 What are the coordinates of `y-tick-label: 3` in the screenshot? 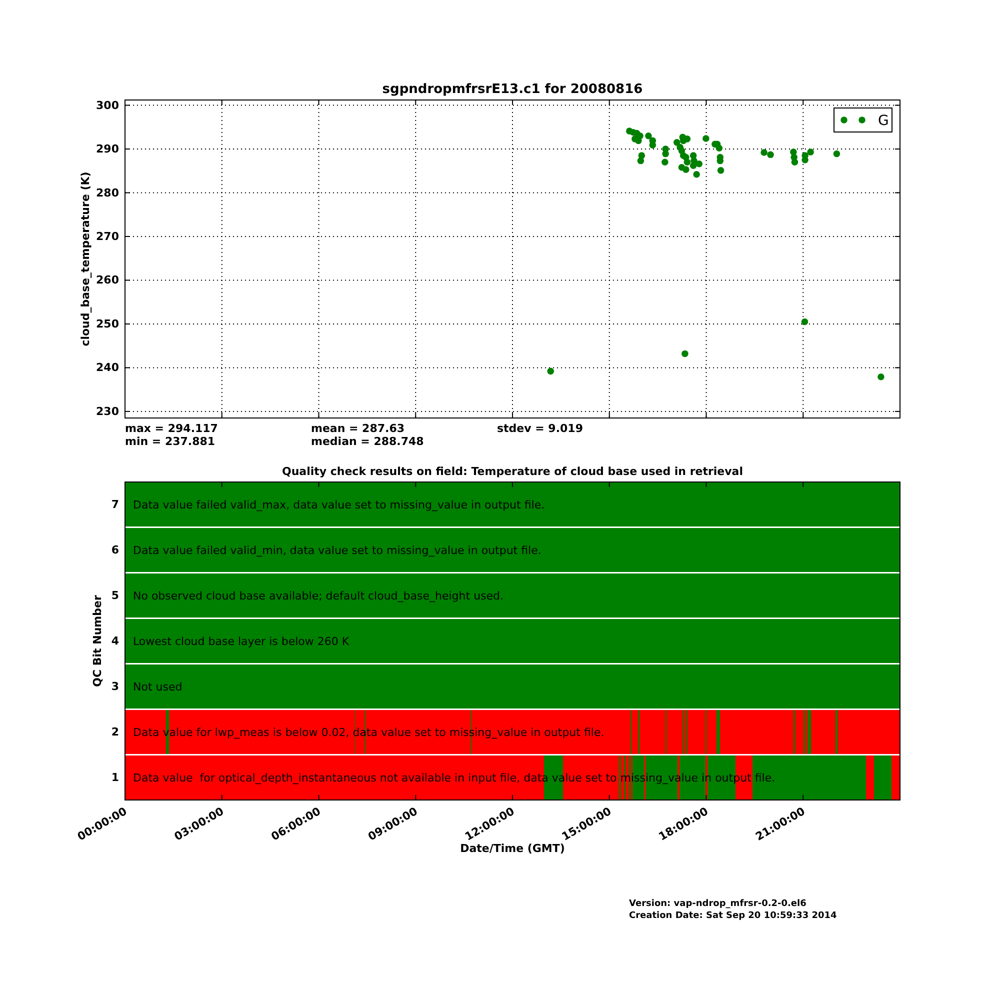 It's located at (115, 686).